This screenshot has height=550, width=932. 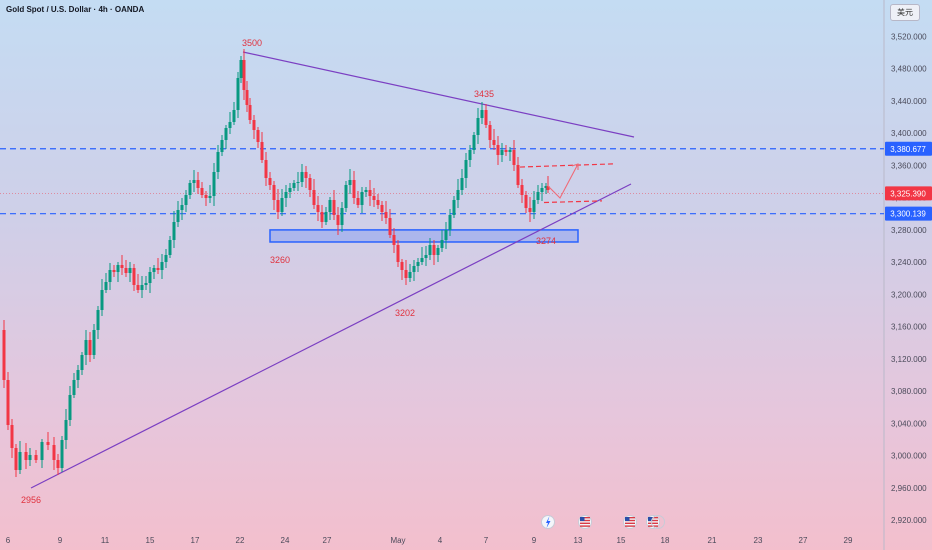 What do you see at coordinates (75, 9) in the screenshot?
I see `chart-title: Gold Spot / U.S. Dollar · 4h · OANDA` at bounding box center [75, 9].